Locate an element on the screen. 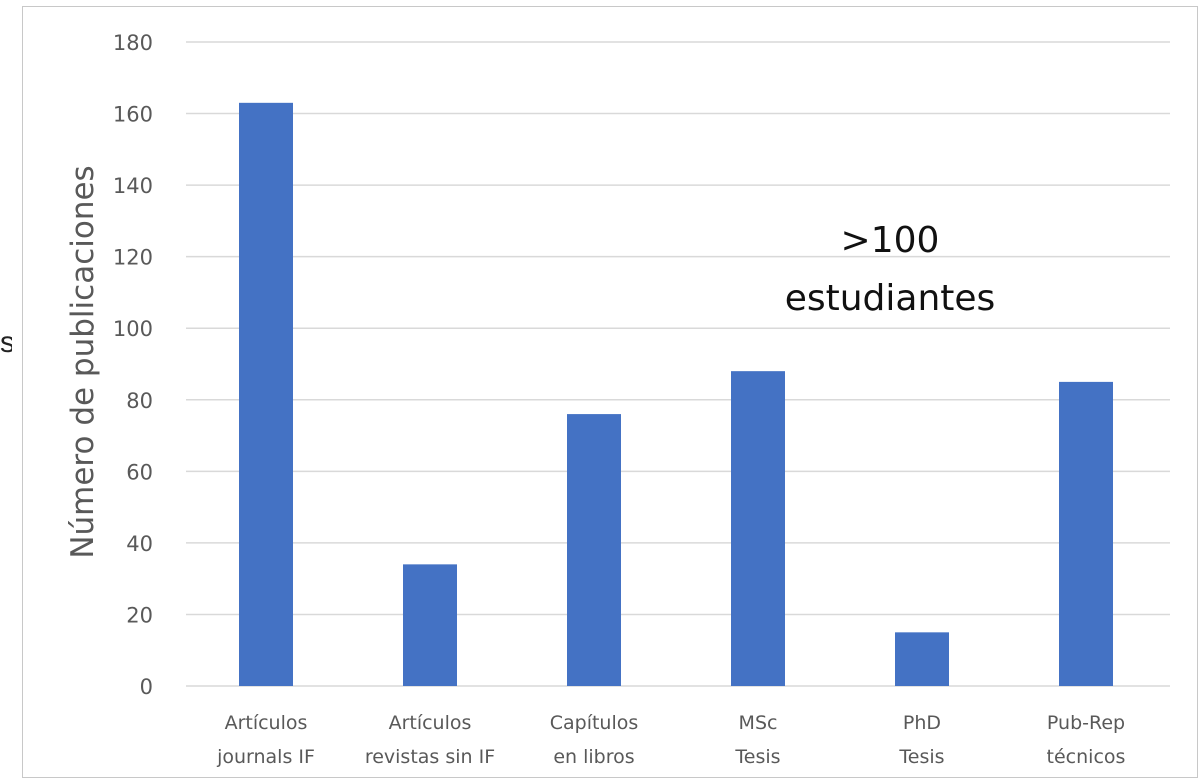 The width and height of the screenshot is (1202, 784). x-tick-label: MSc is located at coordinates (758, 723).